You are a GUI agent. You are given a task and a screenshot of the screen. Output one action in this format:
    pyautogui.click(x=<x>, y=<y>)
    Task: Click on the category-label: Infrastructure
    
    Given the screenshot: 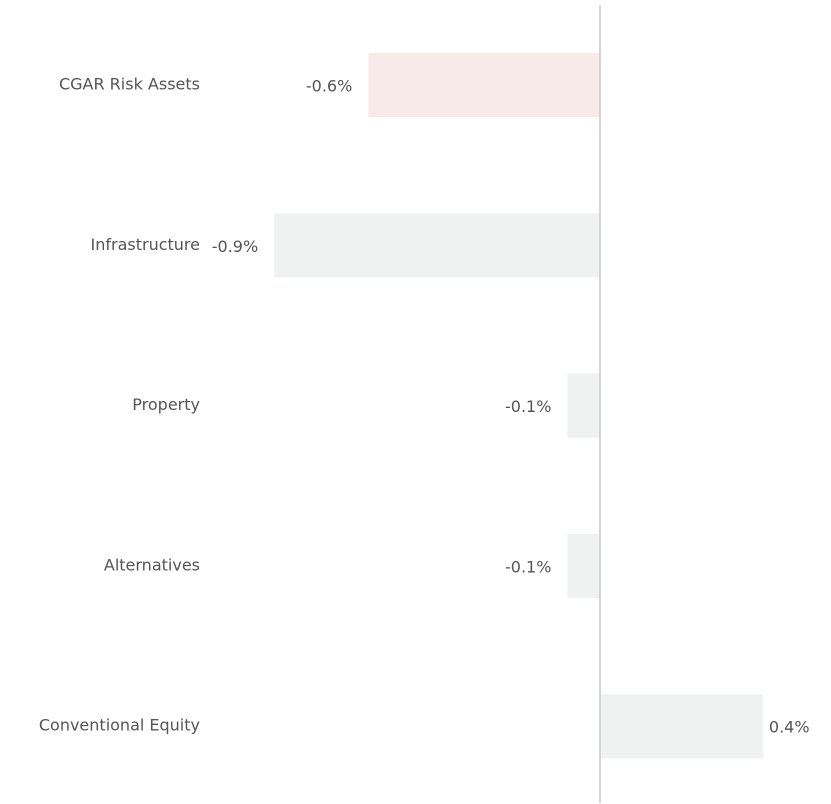 What is the action you would take?
    pyautogui.click(x=145, y=244)
    